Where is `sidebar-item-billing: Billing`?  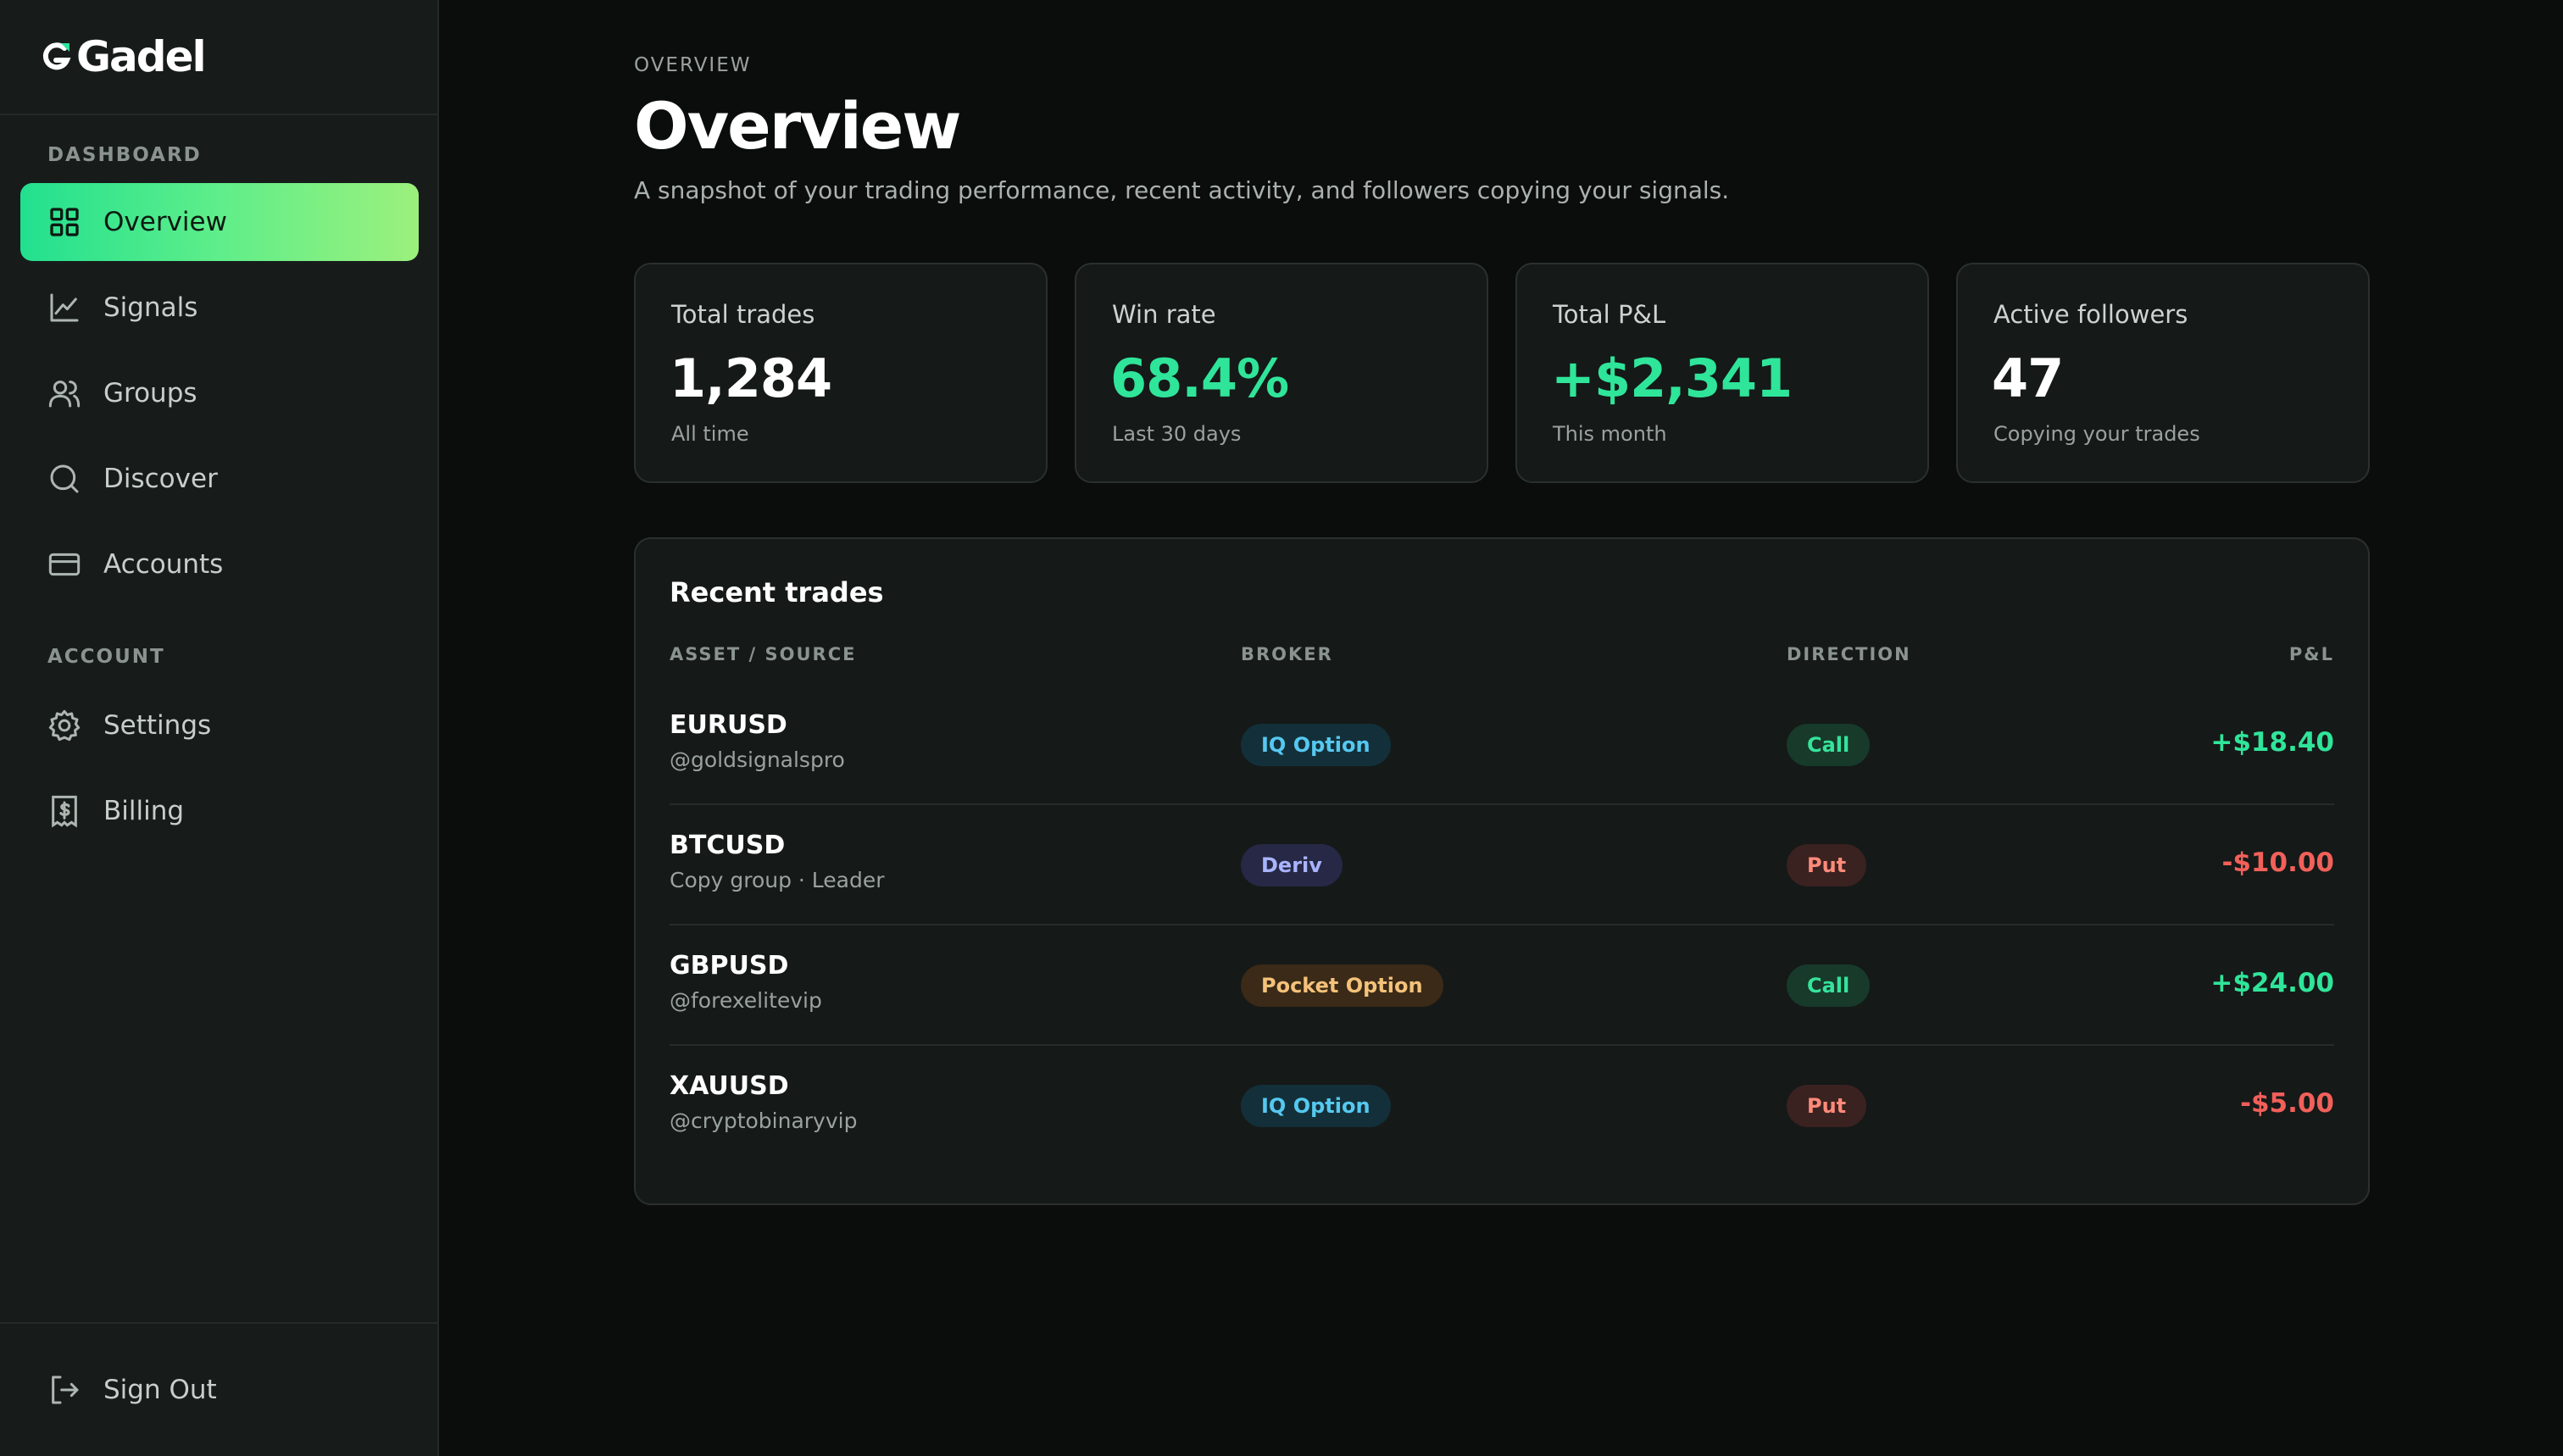
sidebar-item-billing: Billing is located at coordinates (219, 811).